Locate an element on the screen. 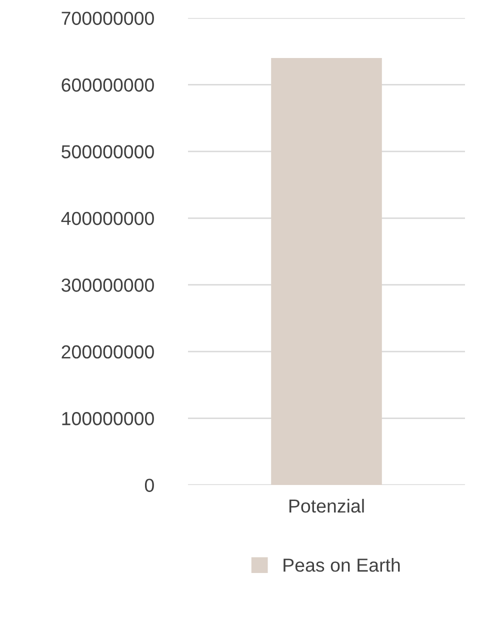  y-tick-label: 600000000 is located at coordinates (108, 85).